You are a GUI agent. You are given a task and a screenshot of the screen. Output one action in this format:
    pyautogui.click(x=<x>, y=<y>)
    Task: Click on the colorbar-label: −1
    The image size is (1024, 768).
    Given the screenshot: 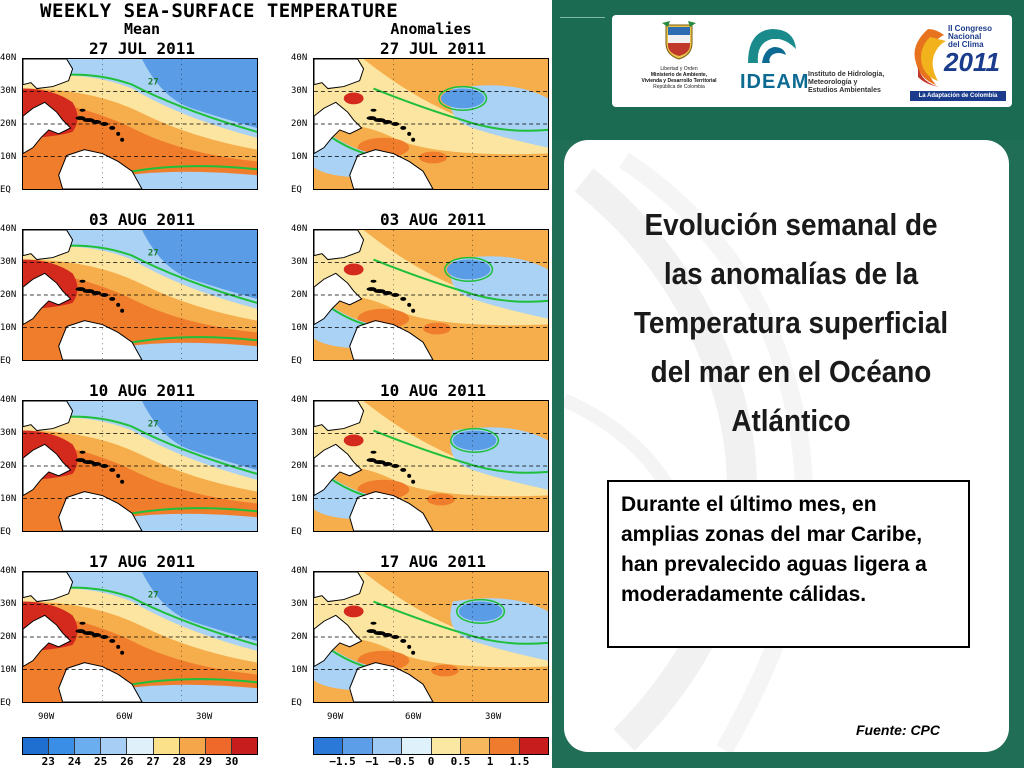 What is the action you would take?
    pyautogui.click(x=372, y=761)
    